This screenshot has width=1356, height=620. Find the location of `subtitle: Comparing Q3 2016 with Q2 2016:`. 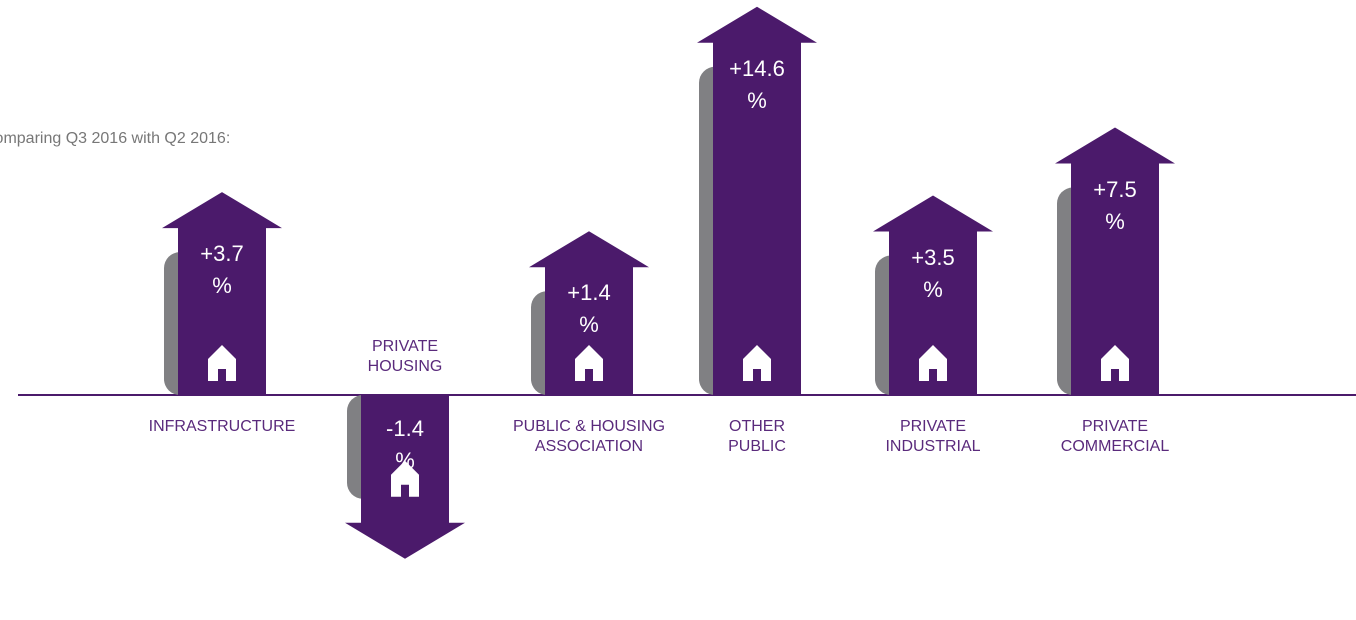

subtitle: Comparing Q3 2016 with Q2 2016: is located at coordinates (115, 138).